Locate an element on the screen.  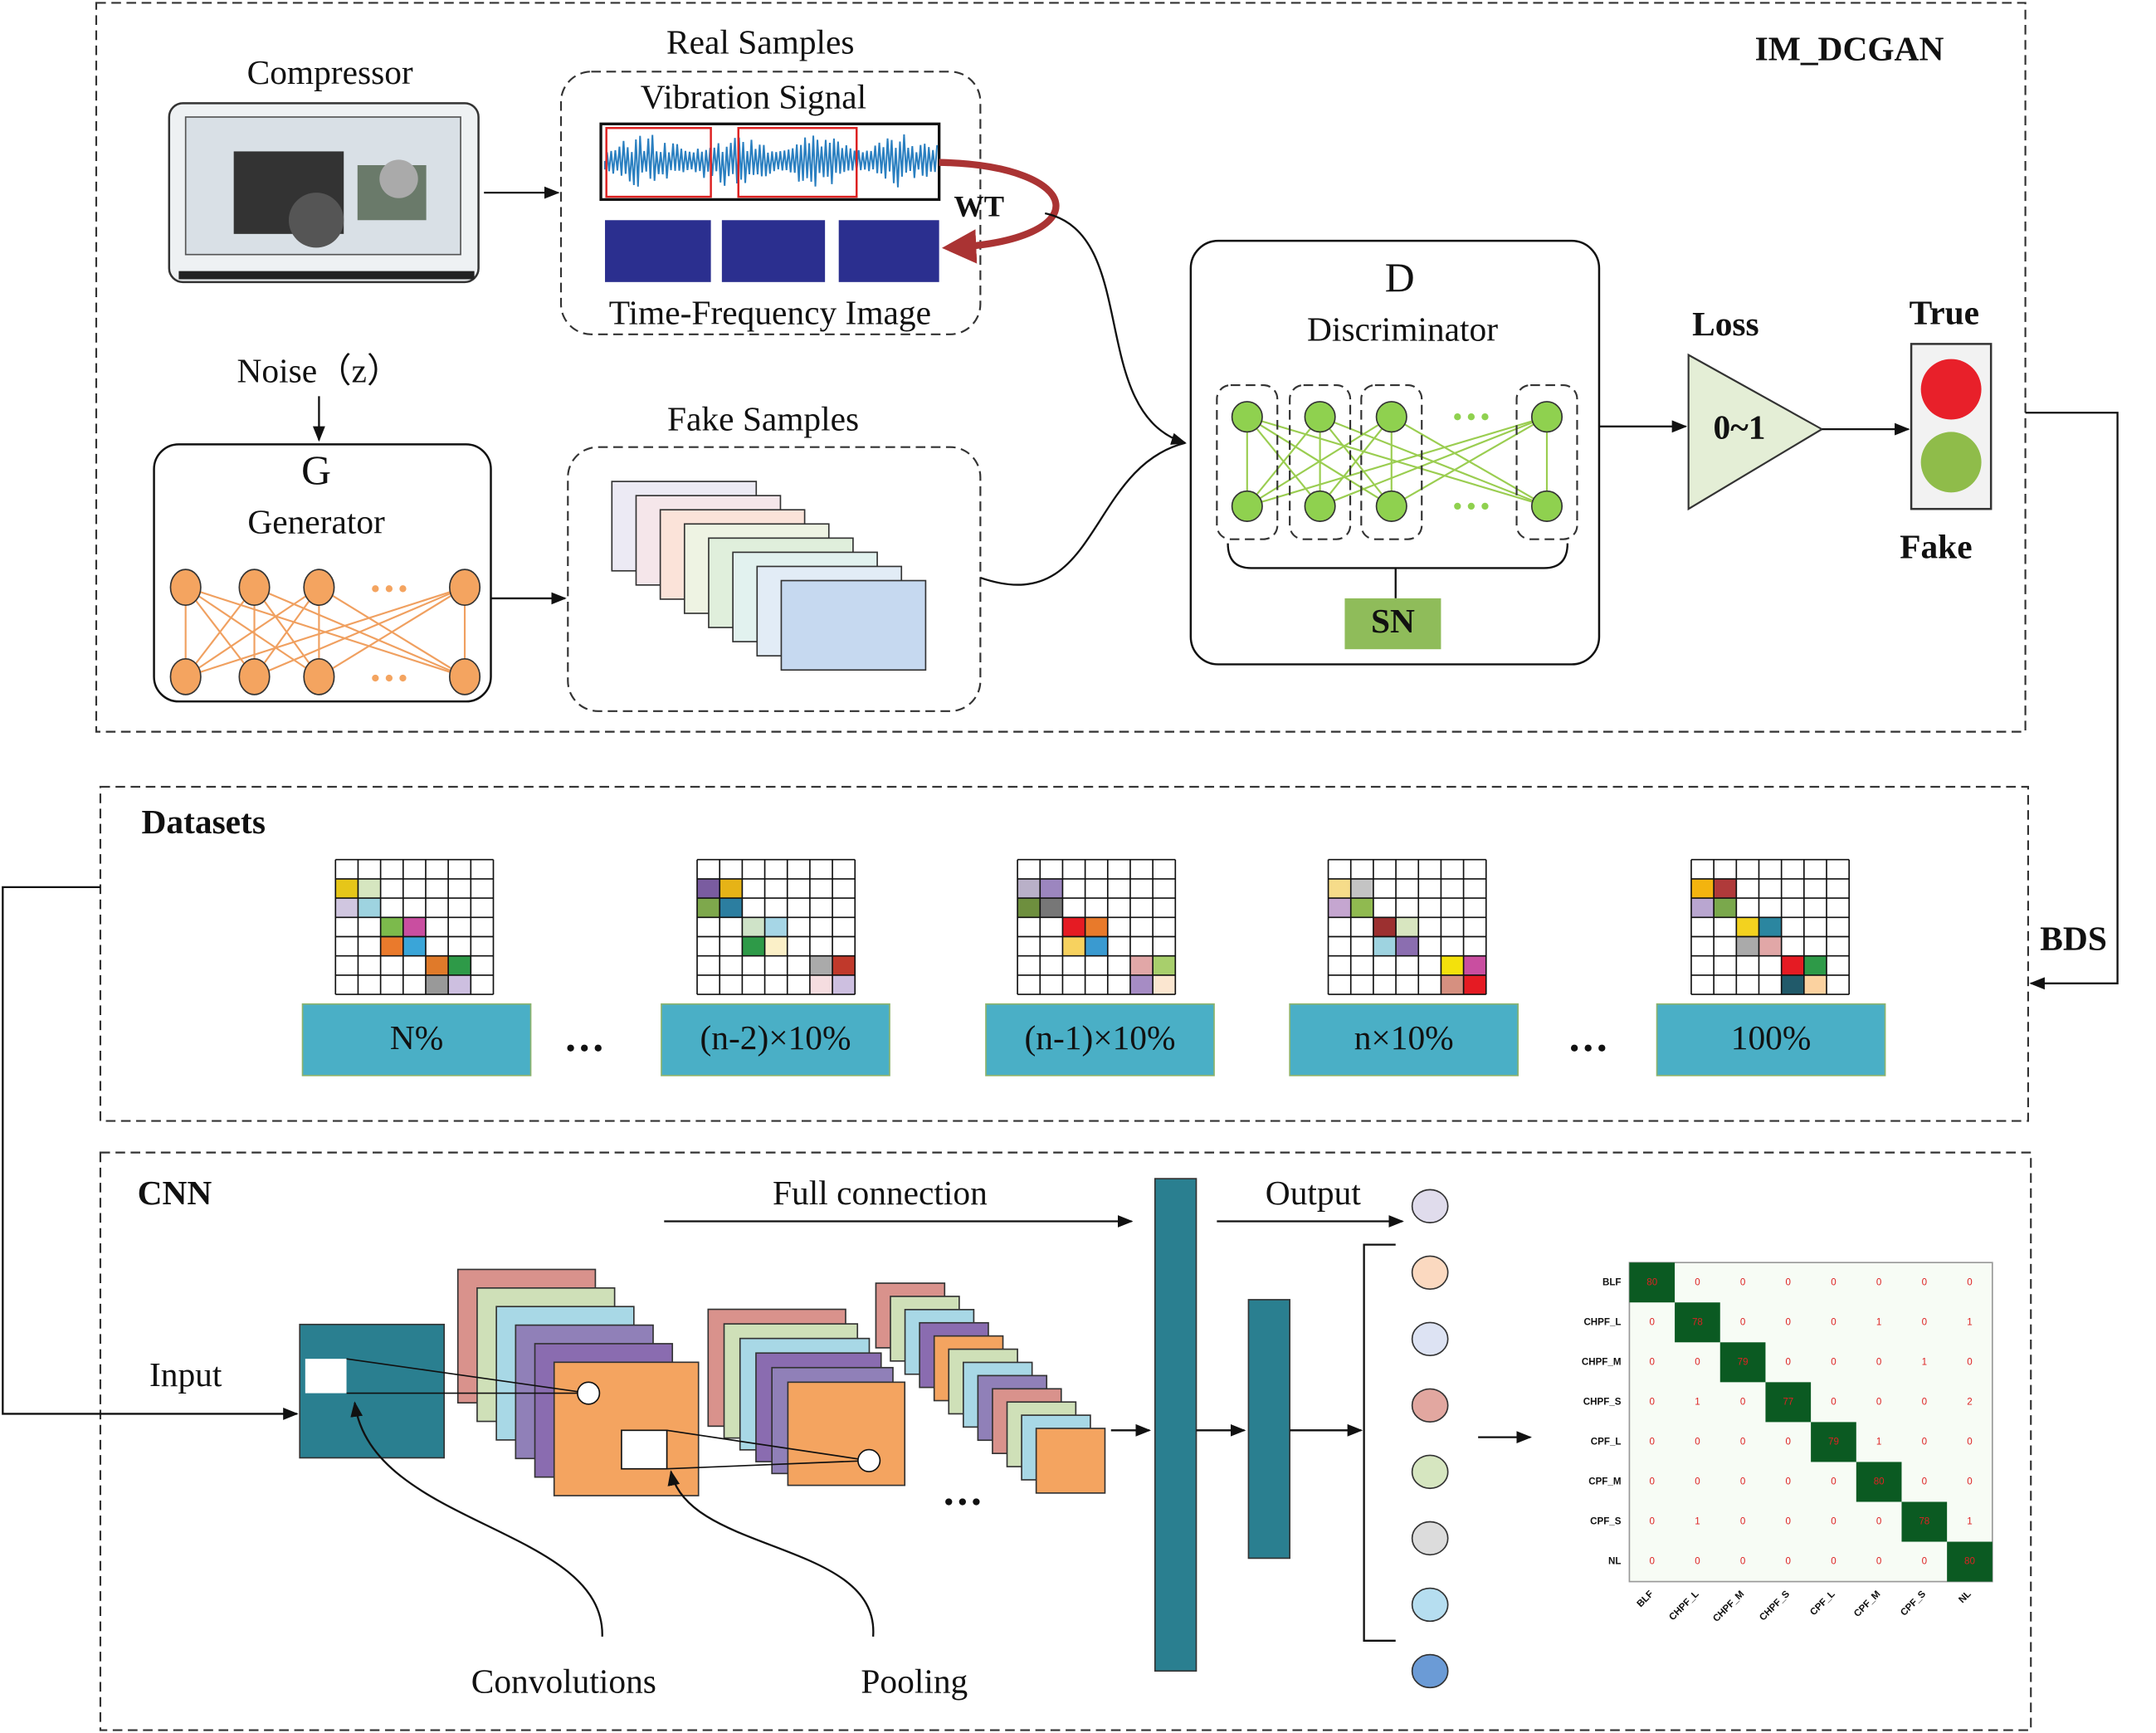
conv-map is located at coordinates (626, 1429).